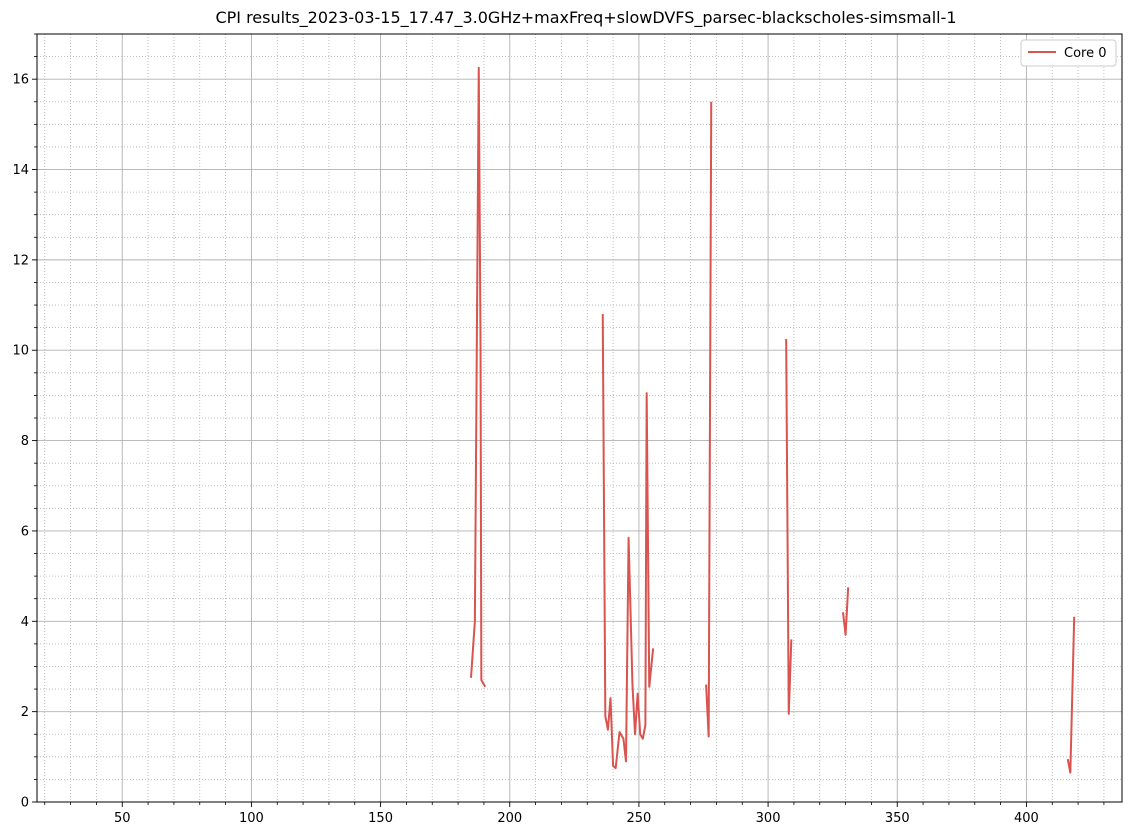 The width and height of the screenshot is (1135, 840). Describe the element at coordinates (20, 170) in the screenshot. I see `y-tick-label: 14` at that location.